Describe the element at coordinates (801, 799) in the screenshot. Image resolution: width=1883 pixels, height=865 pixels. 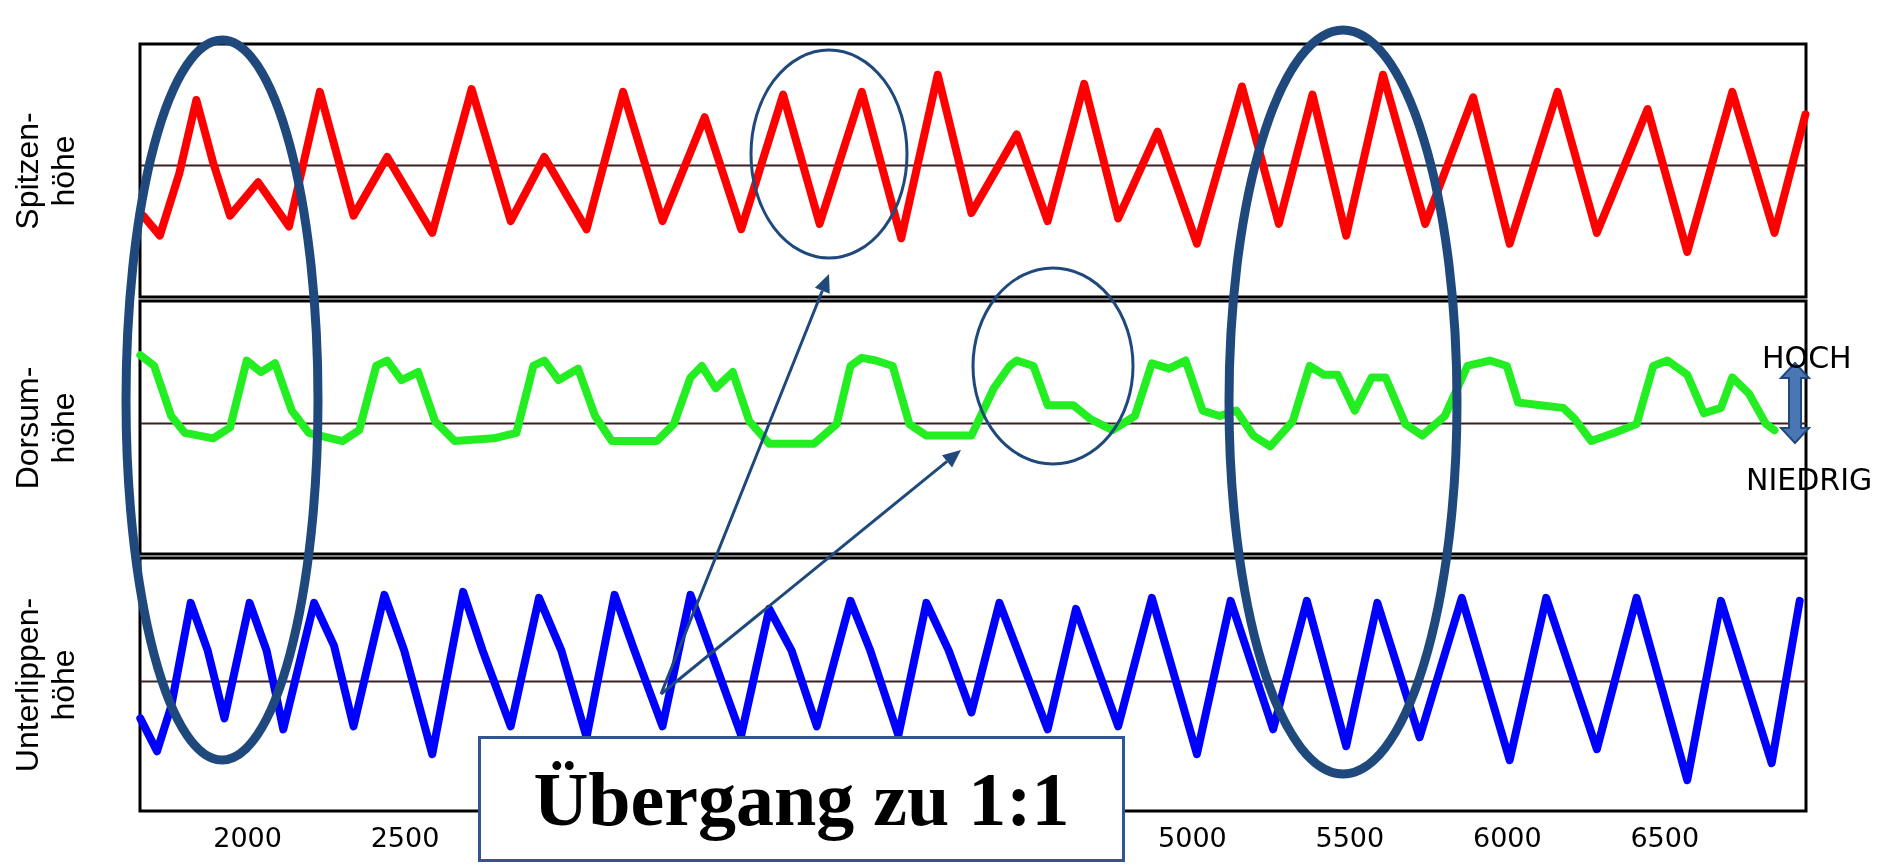
I see `annotation: Übergang zu 1:1` at that location.